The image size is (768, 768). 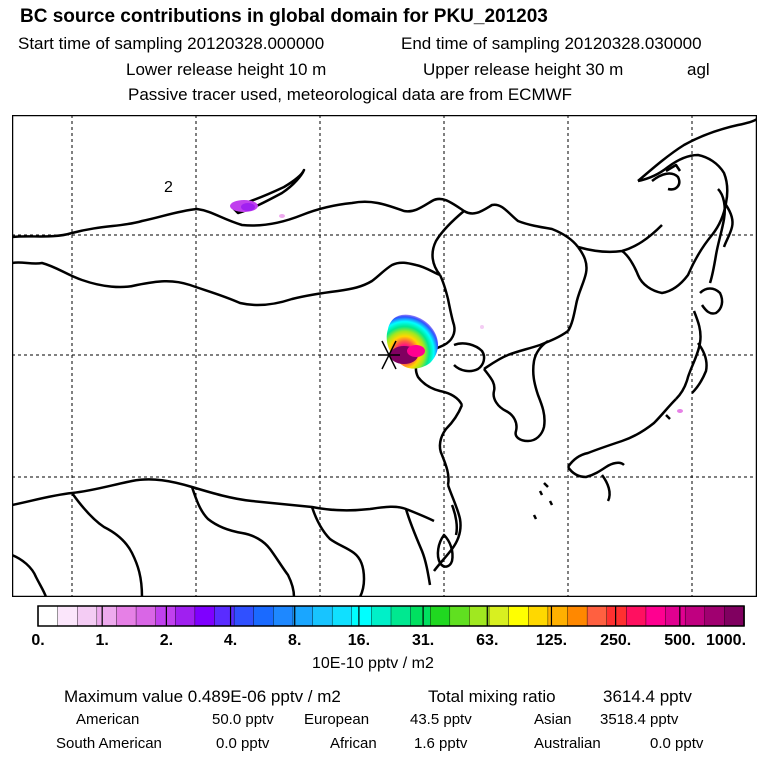 I want to click on colorbar-cells, so click(x=391, y=616).